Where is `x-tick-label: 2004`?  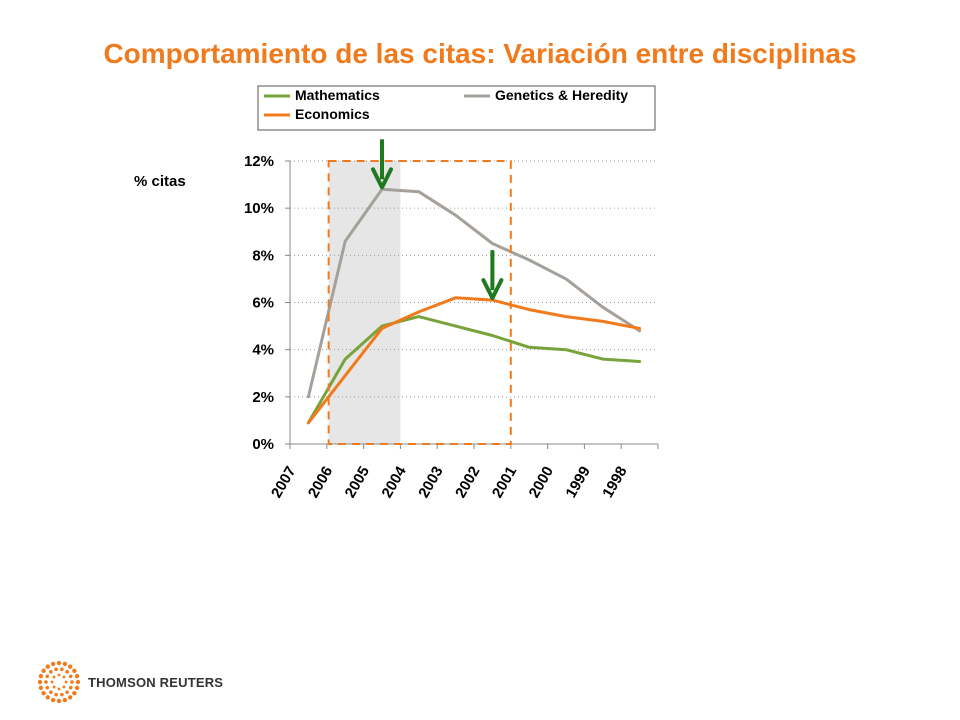
x-tick-label: 2004 is located at coordinates (394, 482).